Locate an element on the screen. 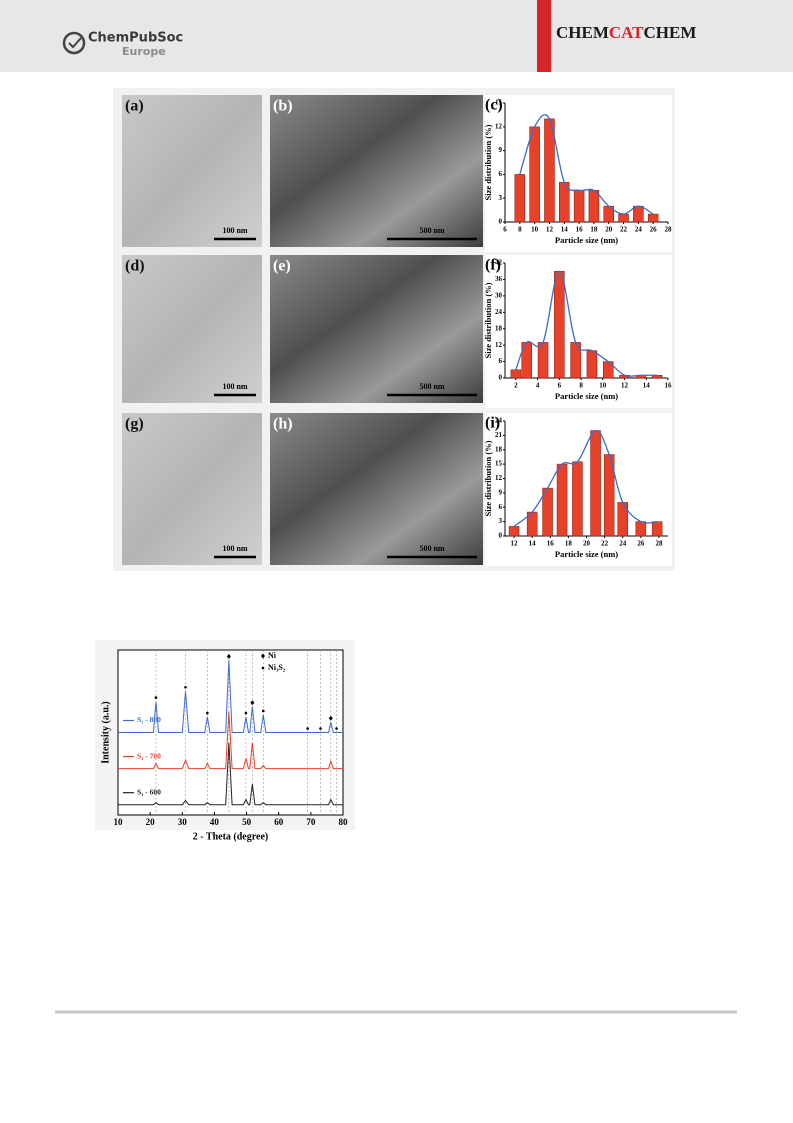  logo-name: ChemPubSoc is located at coordinates (135, 38).